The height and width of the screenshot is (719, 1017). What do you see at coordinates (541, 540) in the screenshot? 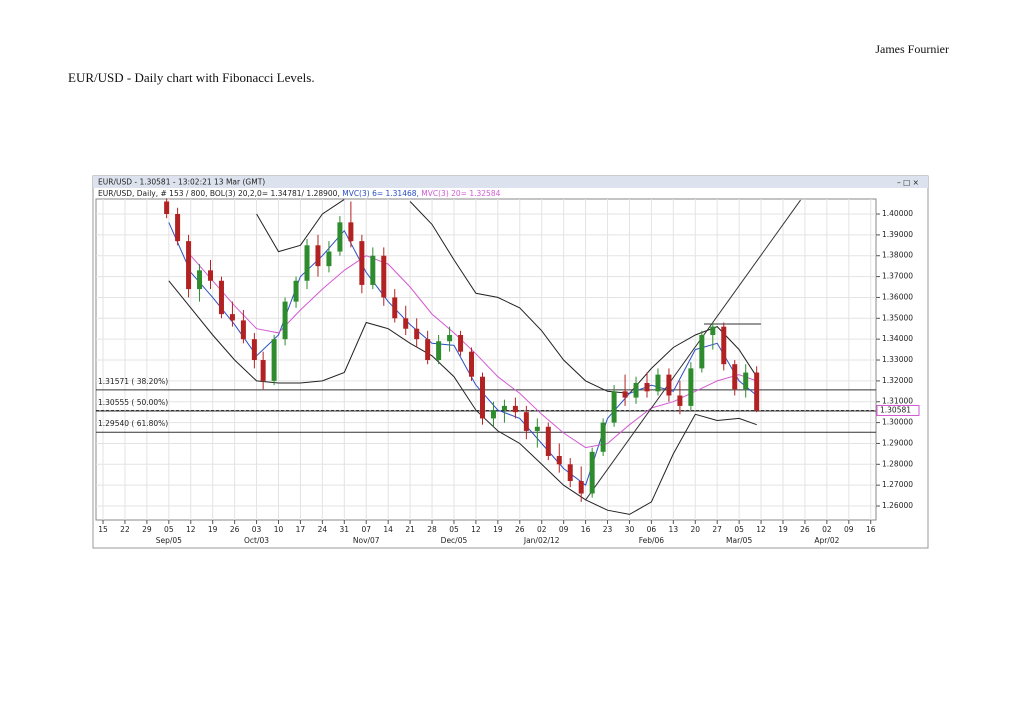
I see `month-label: Jan/02/12` at bounding box center [541, 540].